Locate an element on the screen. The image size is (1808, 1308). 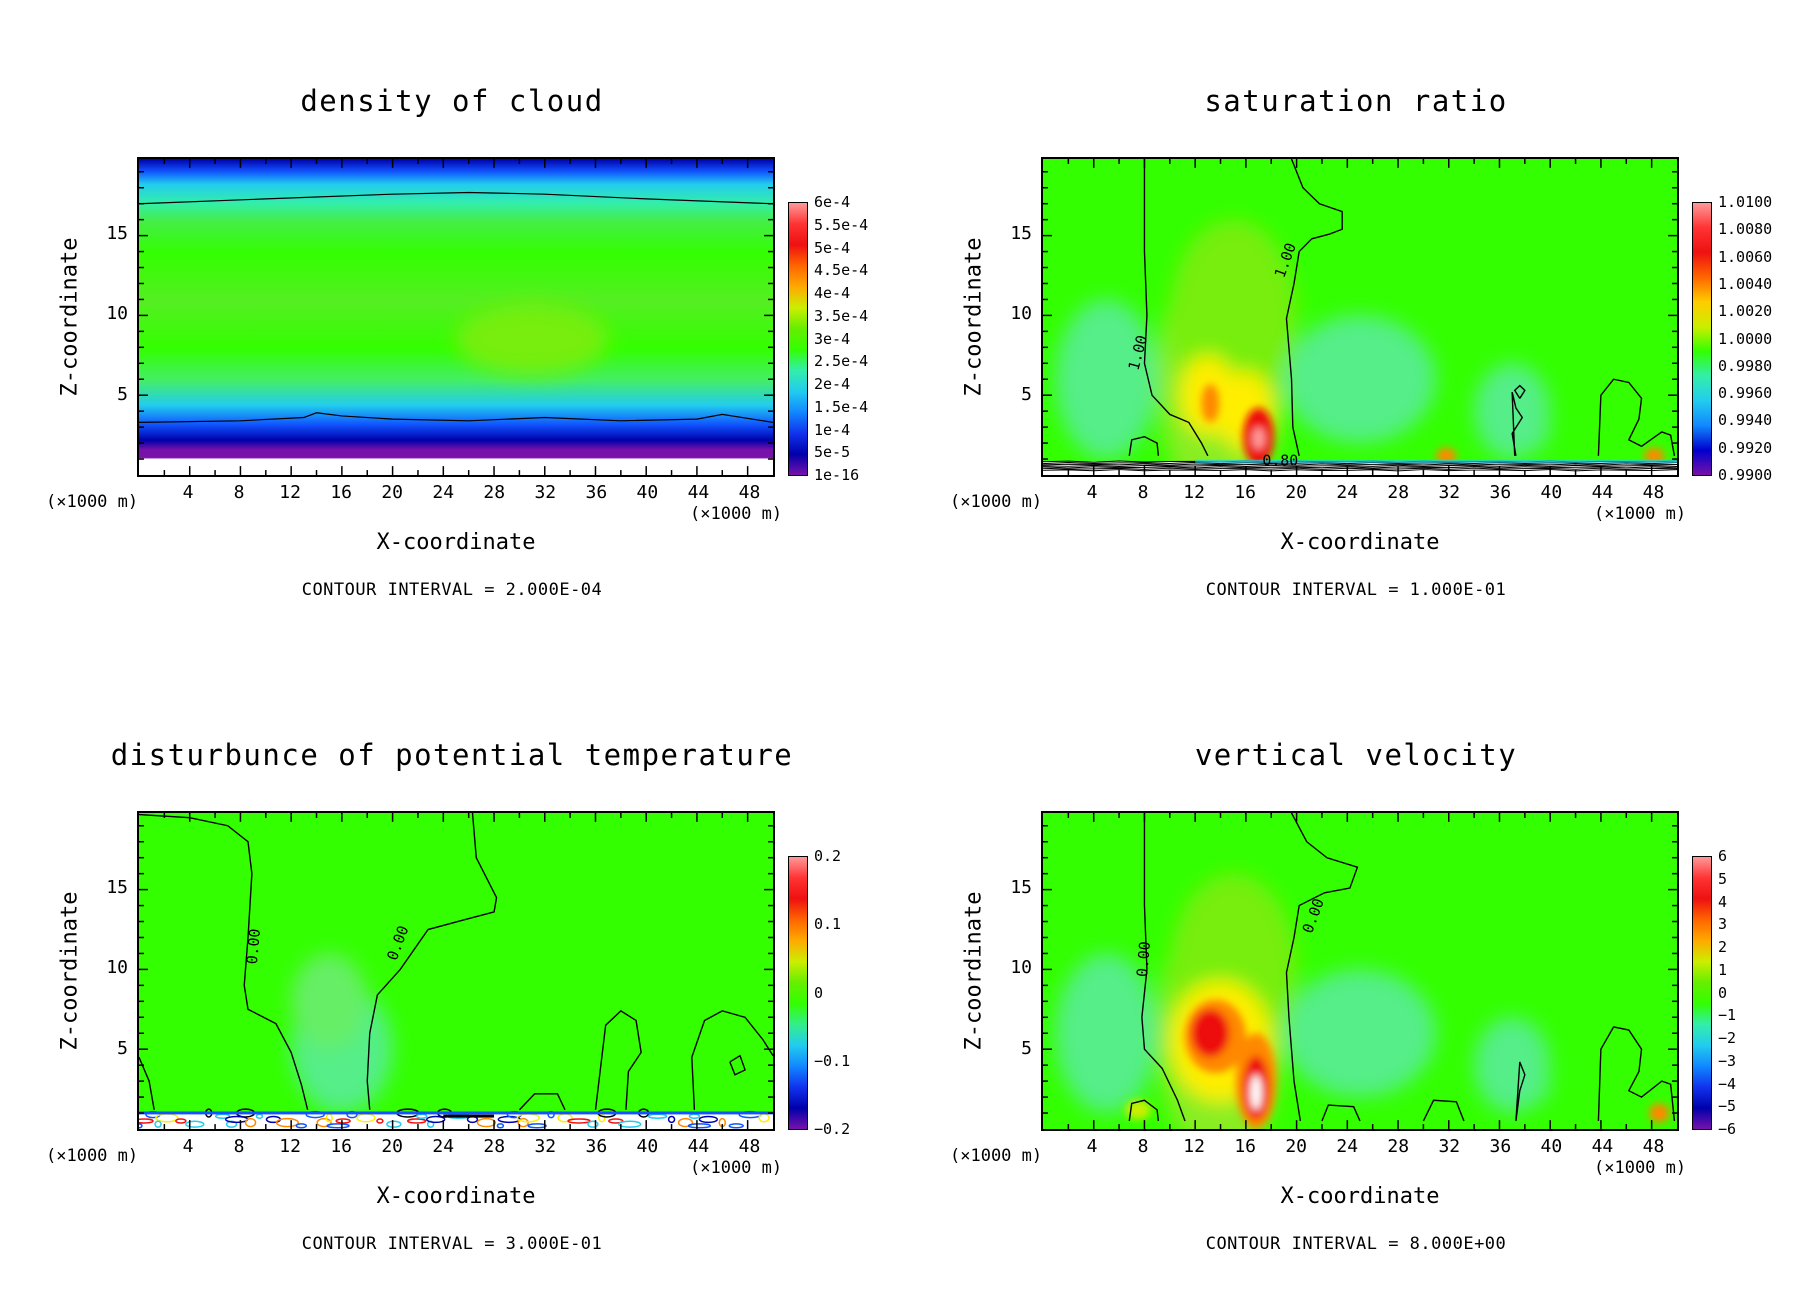
colorbar-label: 1.5e-4 is located at coordinates (841, 406).